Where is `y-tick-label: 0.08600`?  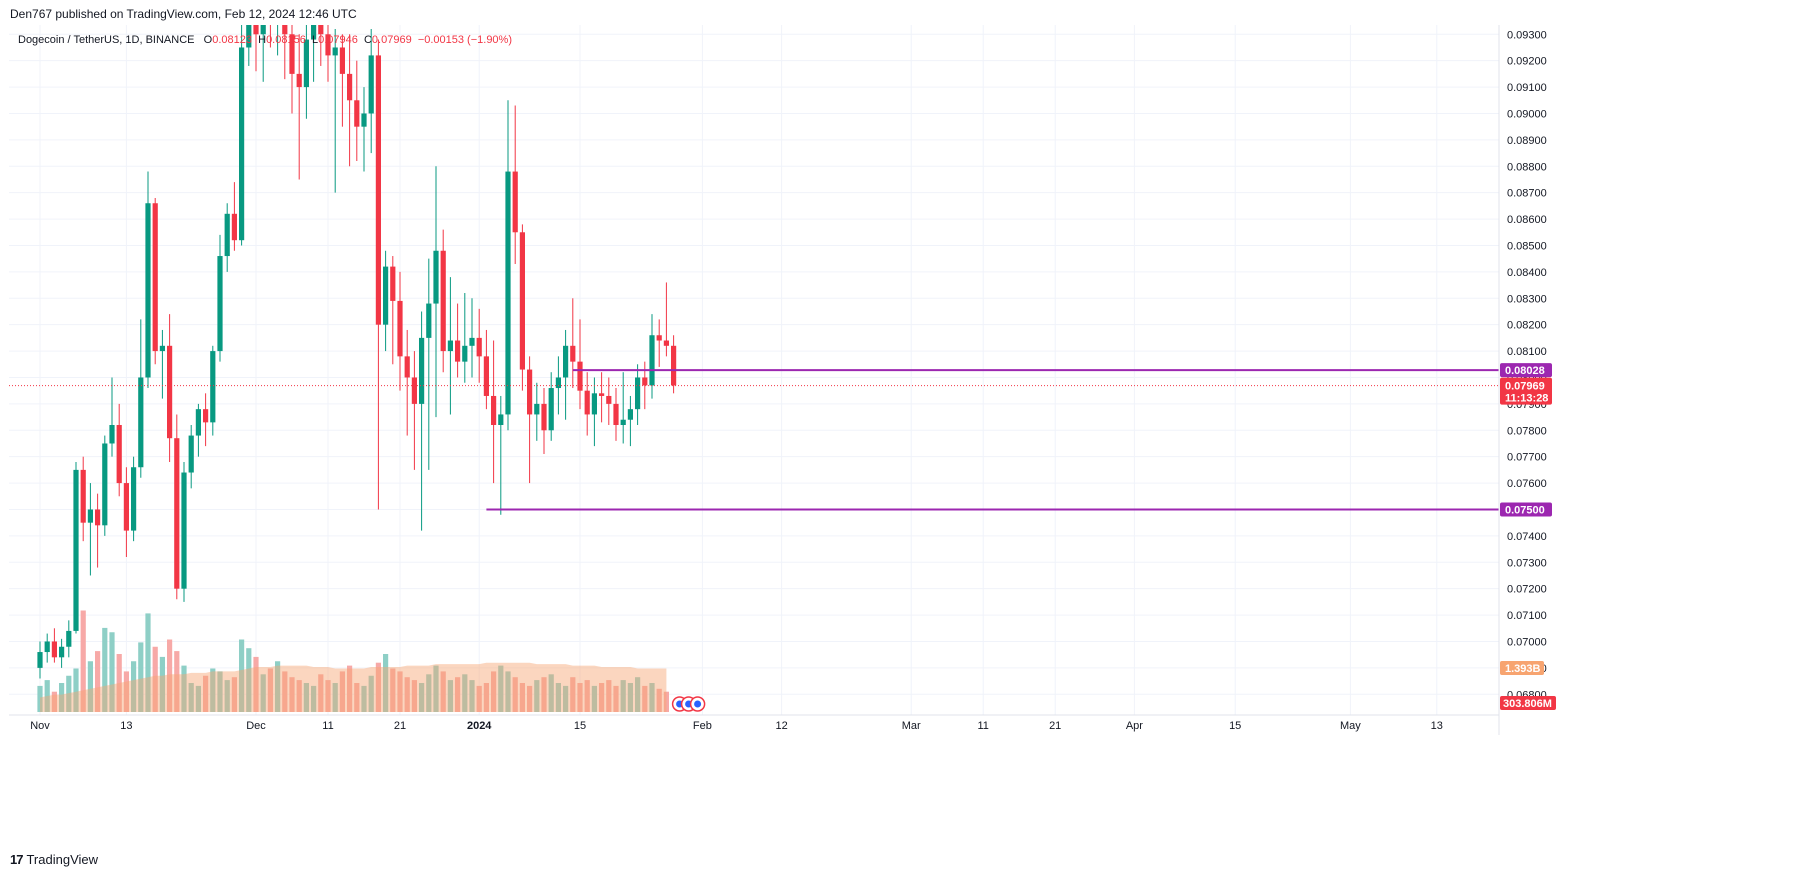
y-tick-label: 0.08600 is located at coordinates (1527, 220).